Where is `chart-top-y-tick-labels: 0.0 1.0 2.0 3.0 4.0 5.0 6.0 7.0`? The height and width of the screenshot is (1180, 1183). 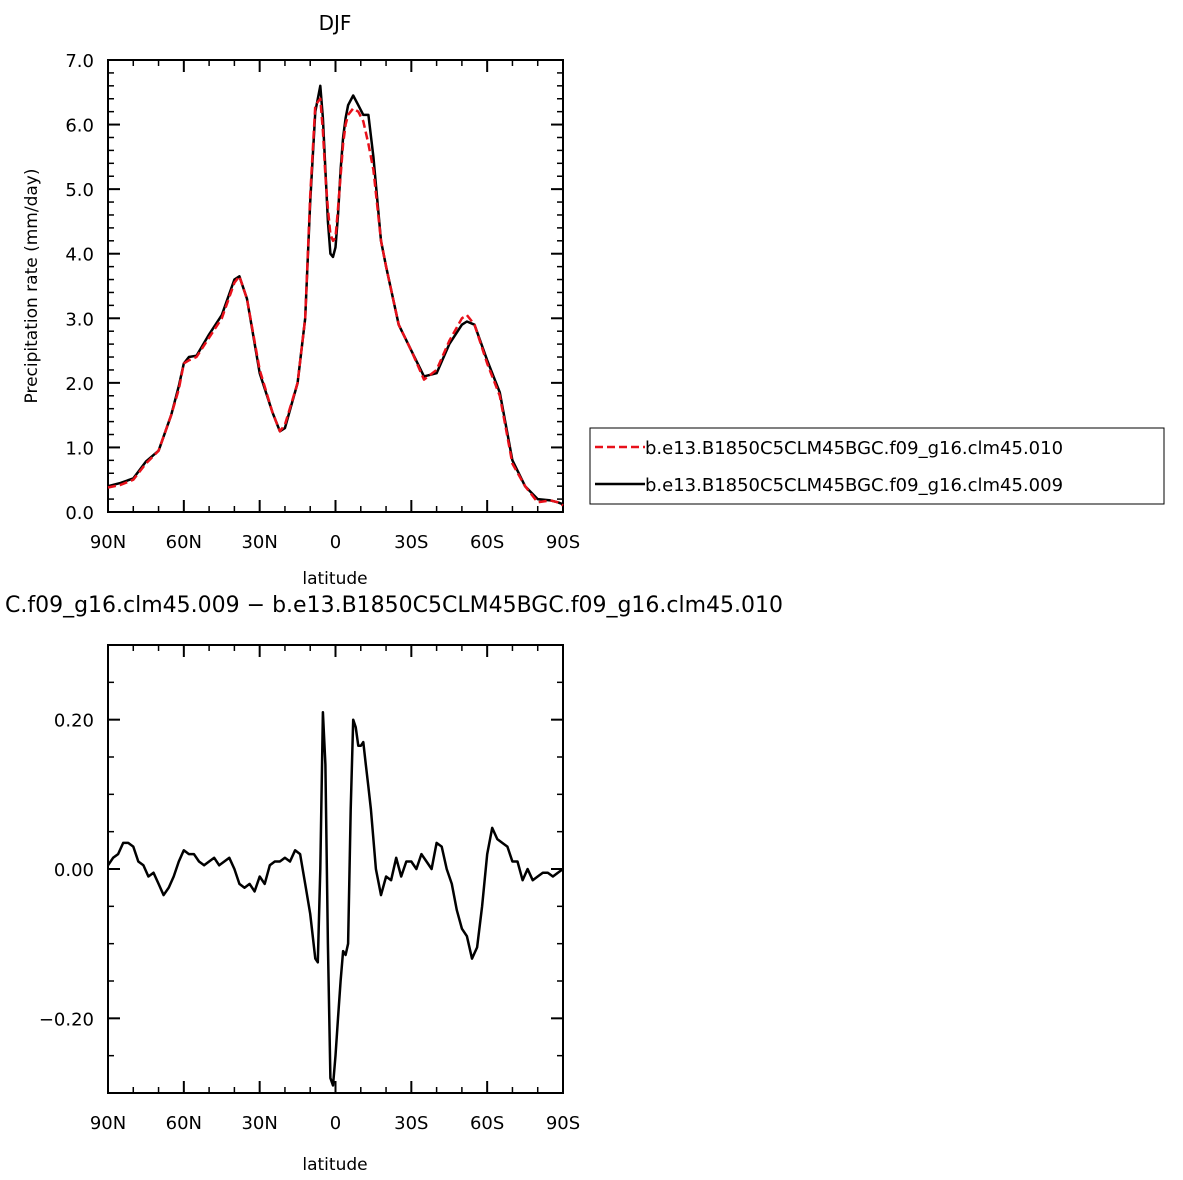 chart-top-y-tick-labels: 0.0 1.0 2.0 3.0 4.0 5.0 6.0 7.0 is located at coordinates (79, 287).